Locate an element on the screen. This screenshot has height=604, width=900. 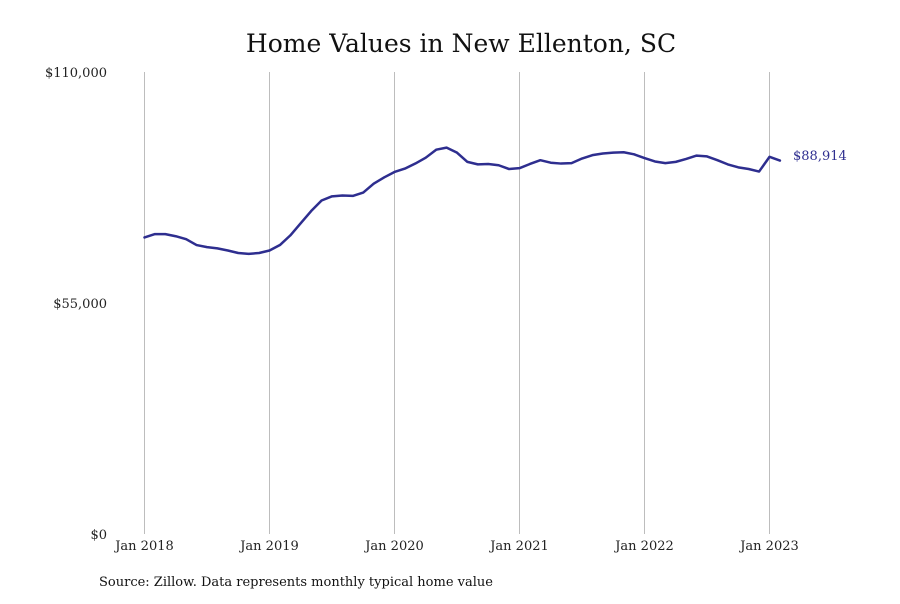
home-value-line is located at coordinates (462, 201).